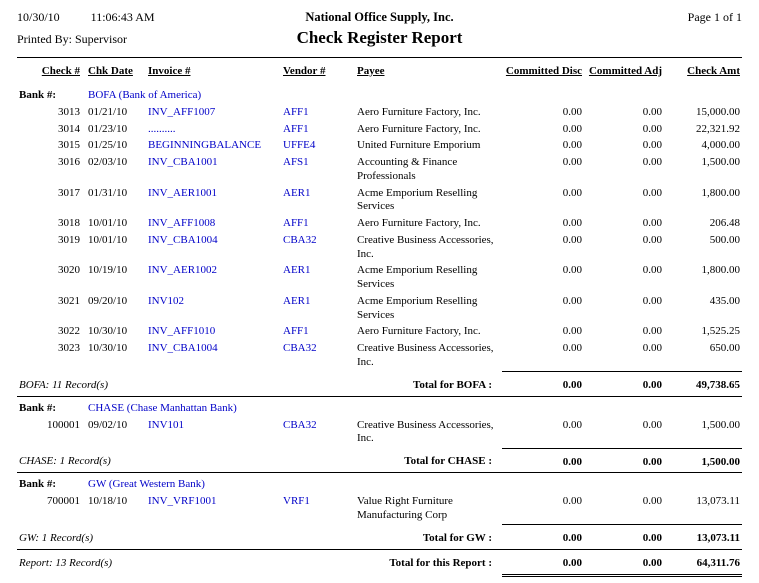  Describe the element at coordinates (69, 223) in the screenshot. I see `check-number: 3018` at that location.